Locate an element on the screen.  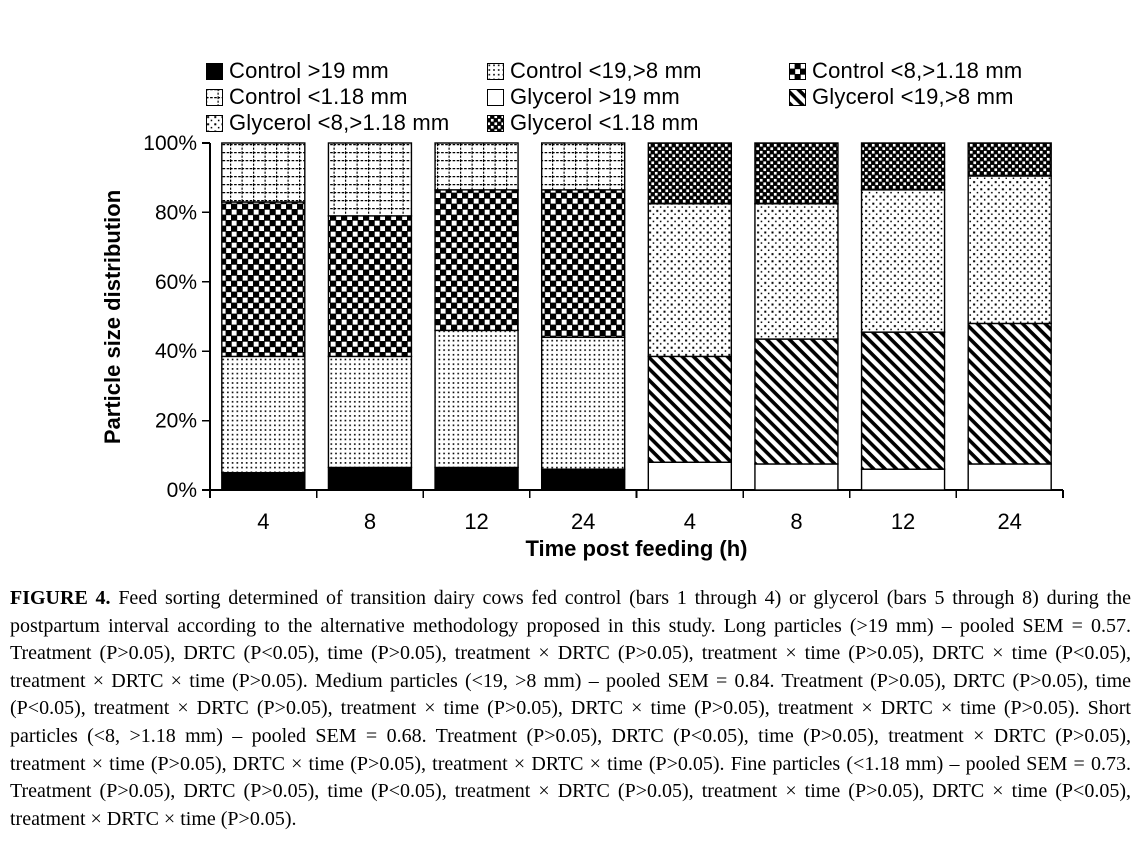
legend-swatch-diag-stripes-icon is located at coordinates (797, 97).